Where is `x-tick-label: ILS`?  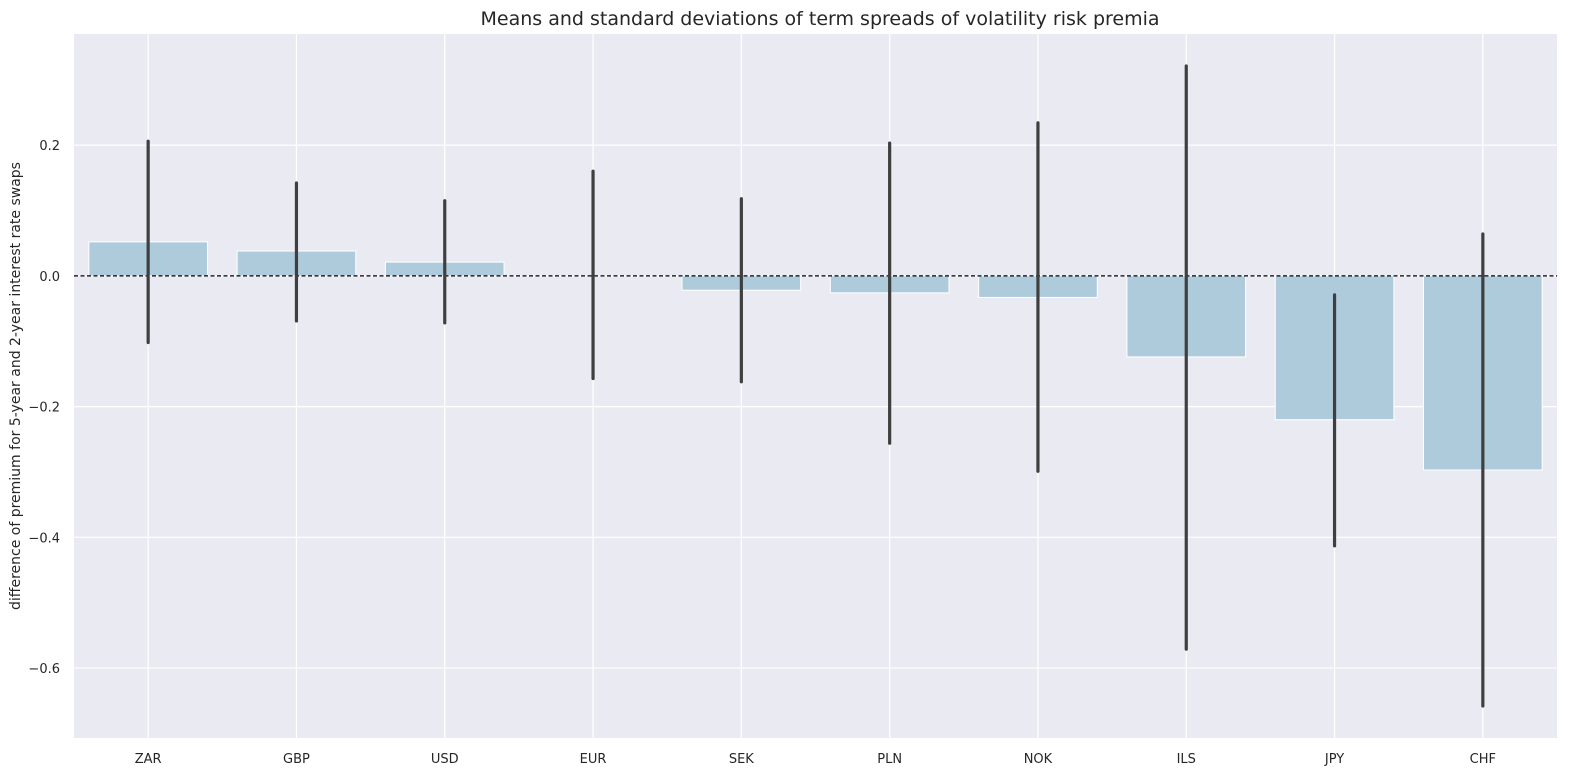
x-tick-label: ILS is located at coordinates (1186, 759).